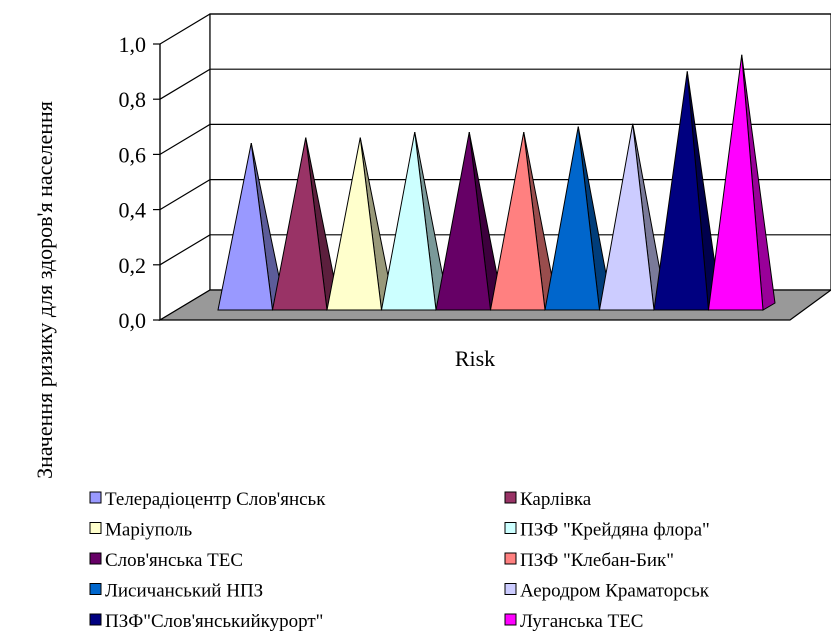 The width and height of the screenshot is (831, 642). I want to click on legend-item: Луганська ТЕС, so click(573, 621).